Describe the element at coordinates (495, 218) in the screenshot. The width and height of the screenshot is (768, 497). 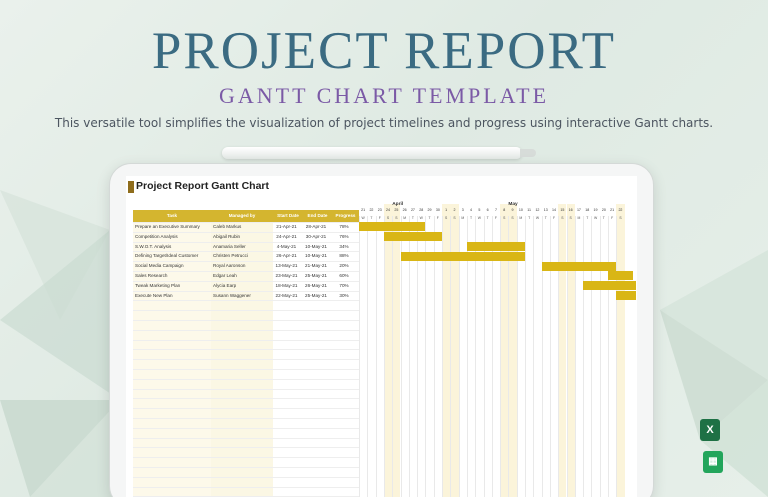
I see `weekday-letter: F` at that location.